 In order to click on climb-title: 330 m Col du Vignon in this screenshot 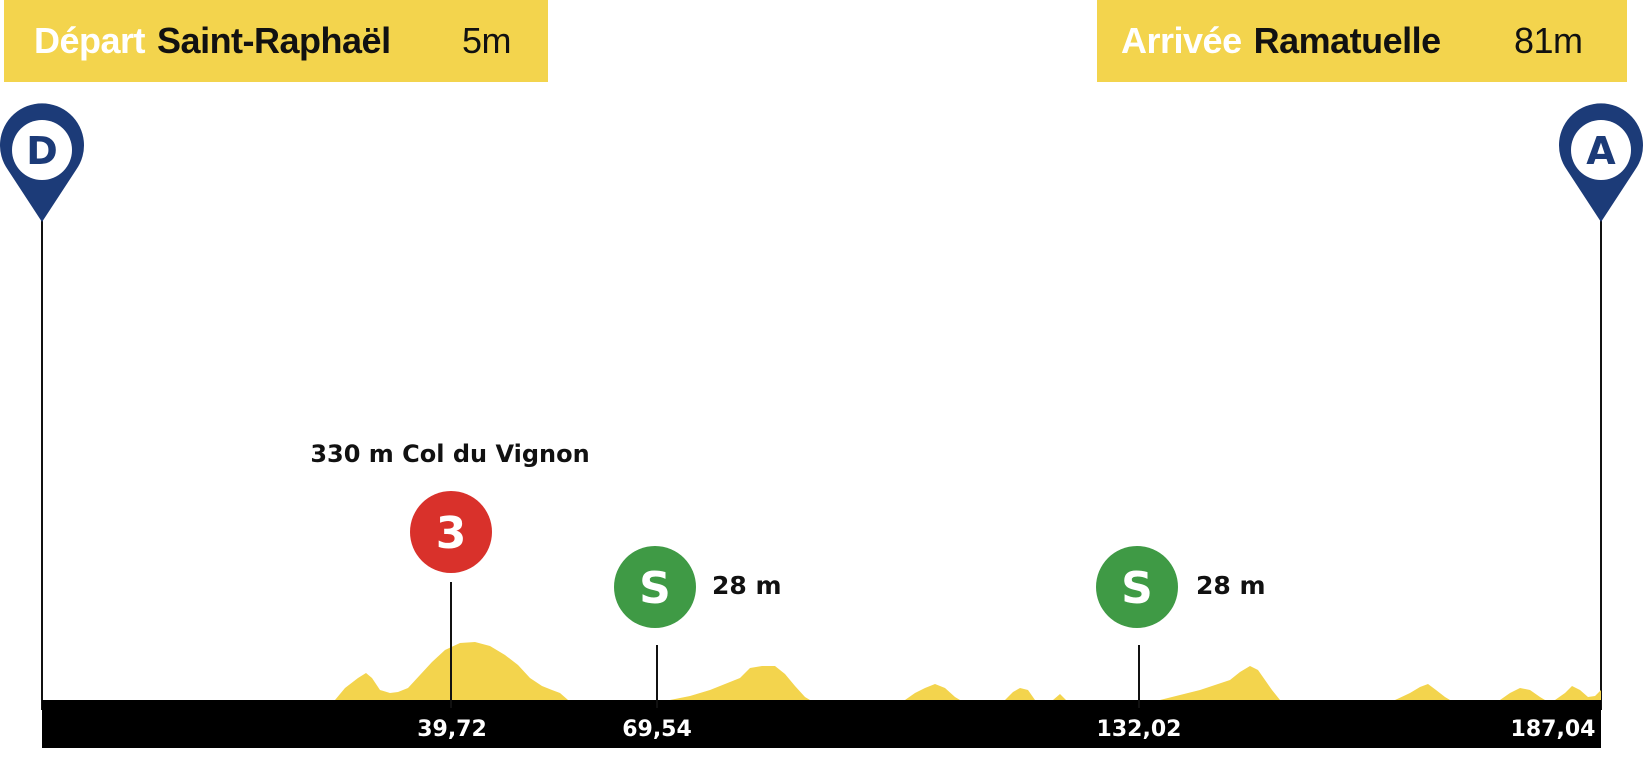, I will do `click(449, 454)`.